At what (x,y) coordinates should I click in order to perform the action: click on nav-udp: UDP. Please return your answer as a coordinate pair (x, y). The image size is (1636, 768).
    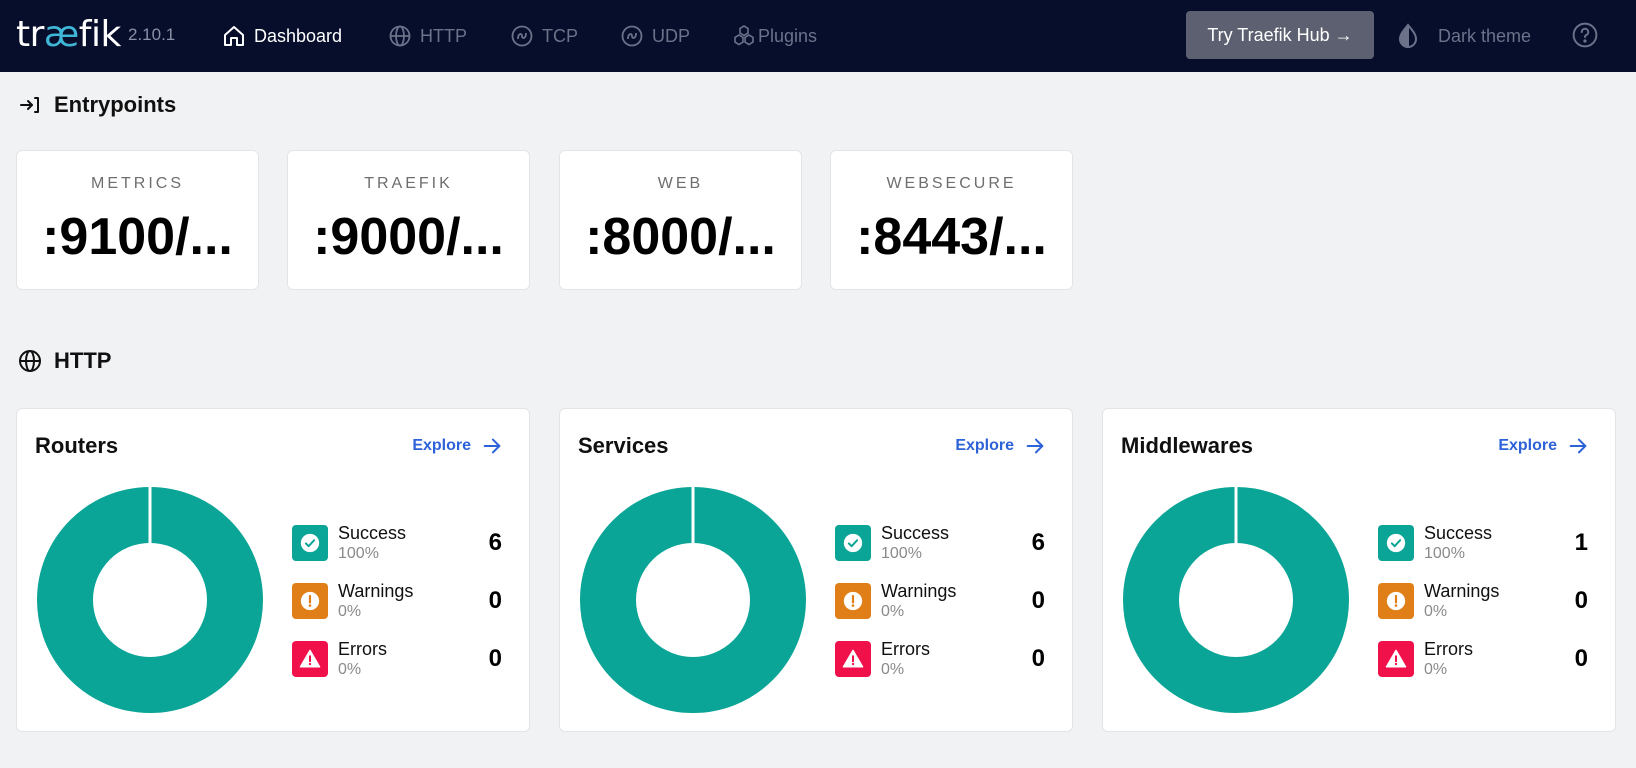
    Looking at the image, I should click on (655, 36).